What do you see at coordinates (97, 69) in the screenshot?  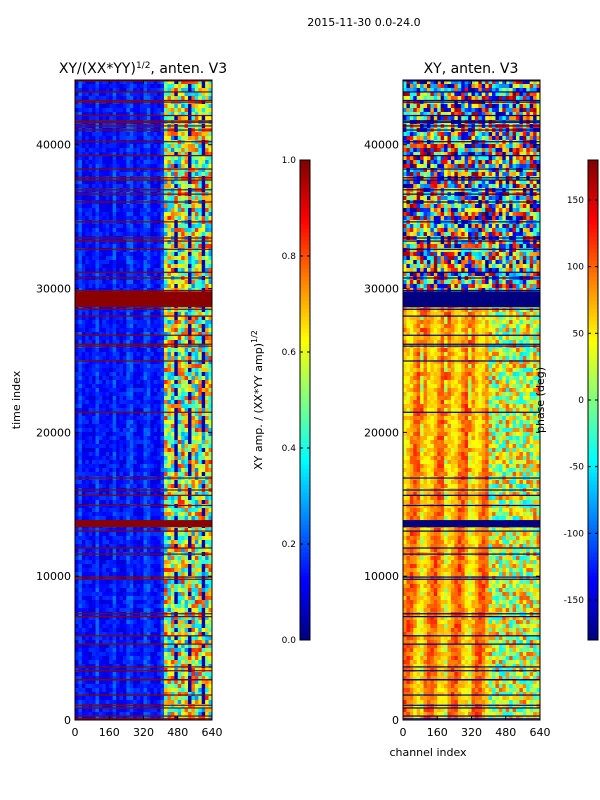 I see `amplitude-title-main: XY/(XX*YY)` at bounding box center [97, 69].